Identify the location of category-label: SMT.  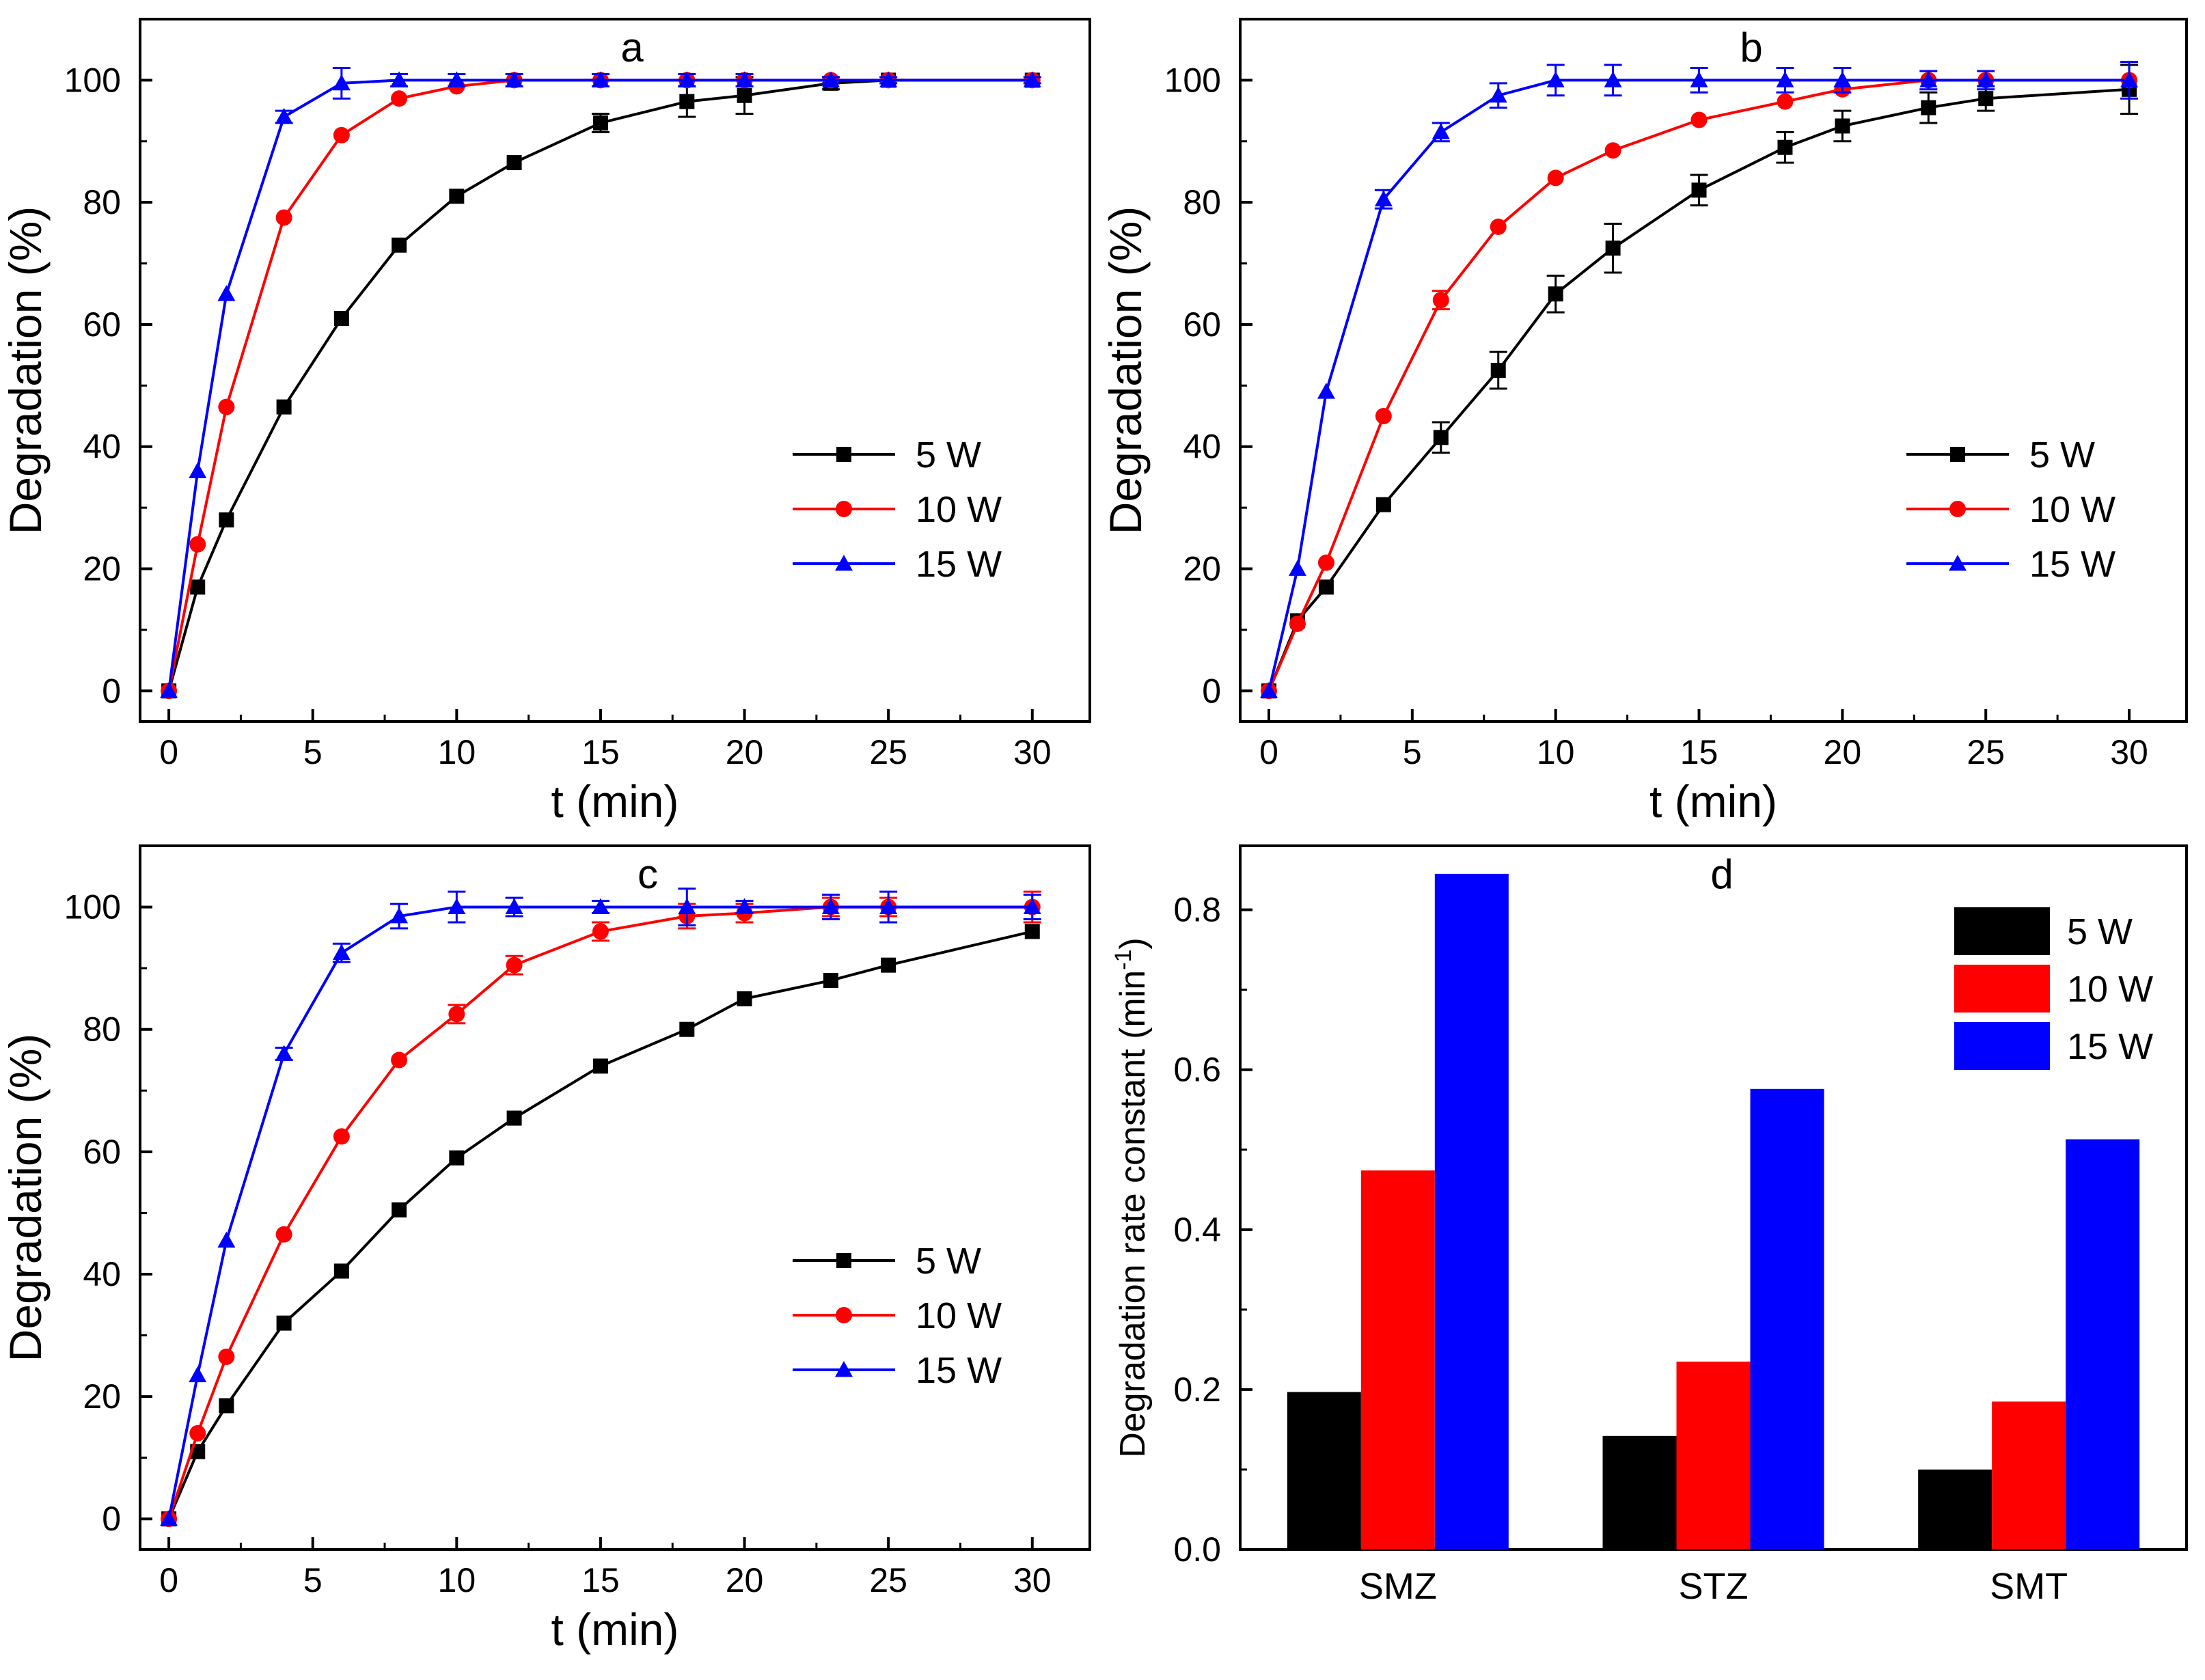
(2029, 1586).